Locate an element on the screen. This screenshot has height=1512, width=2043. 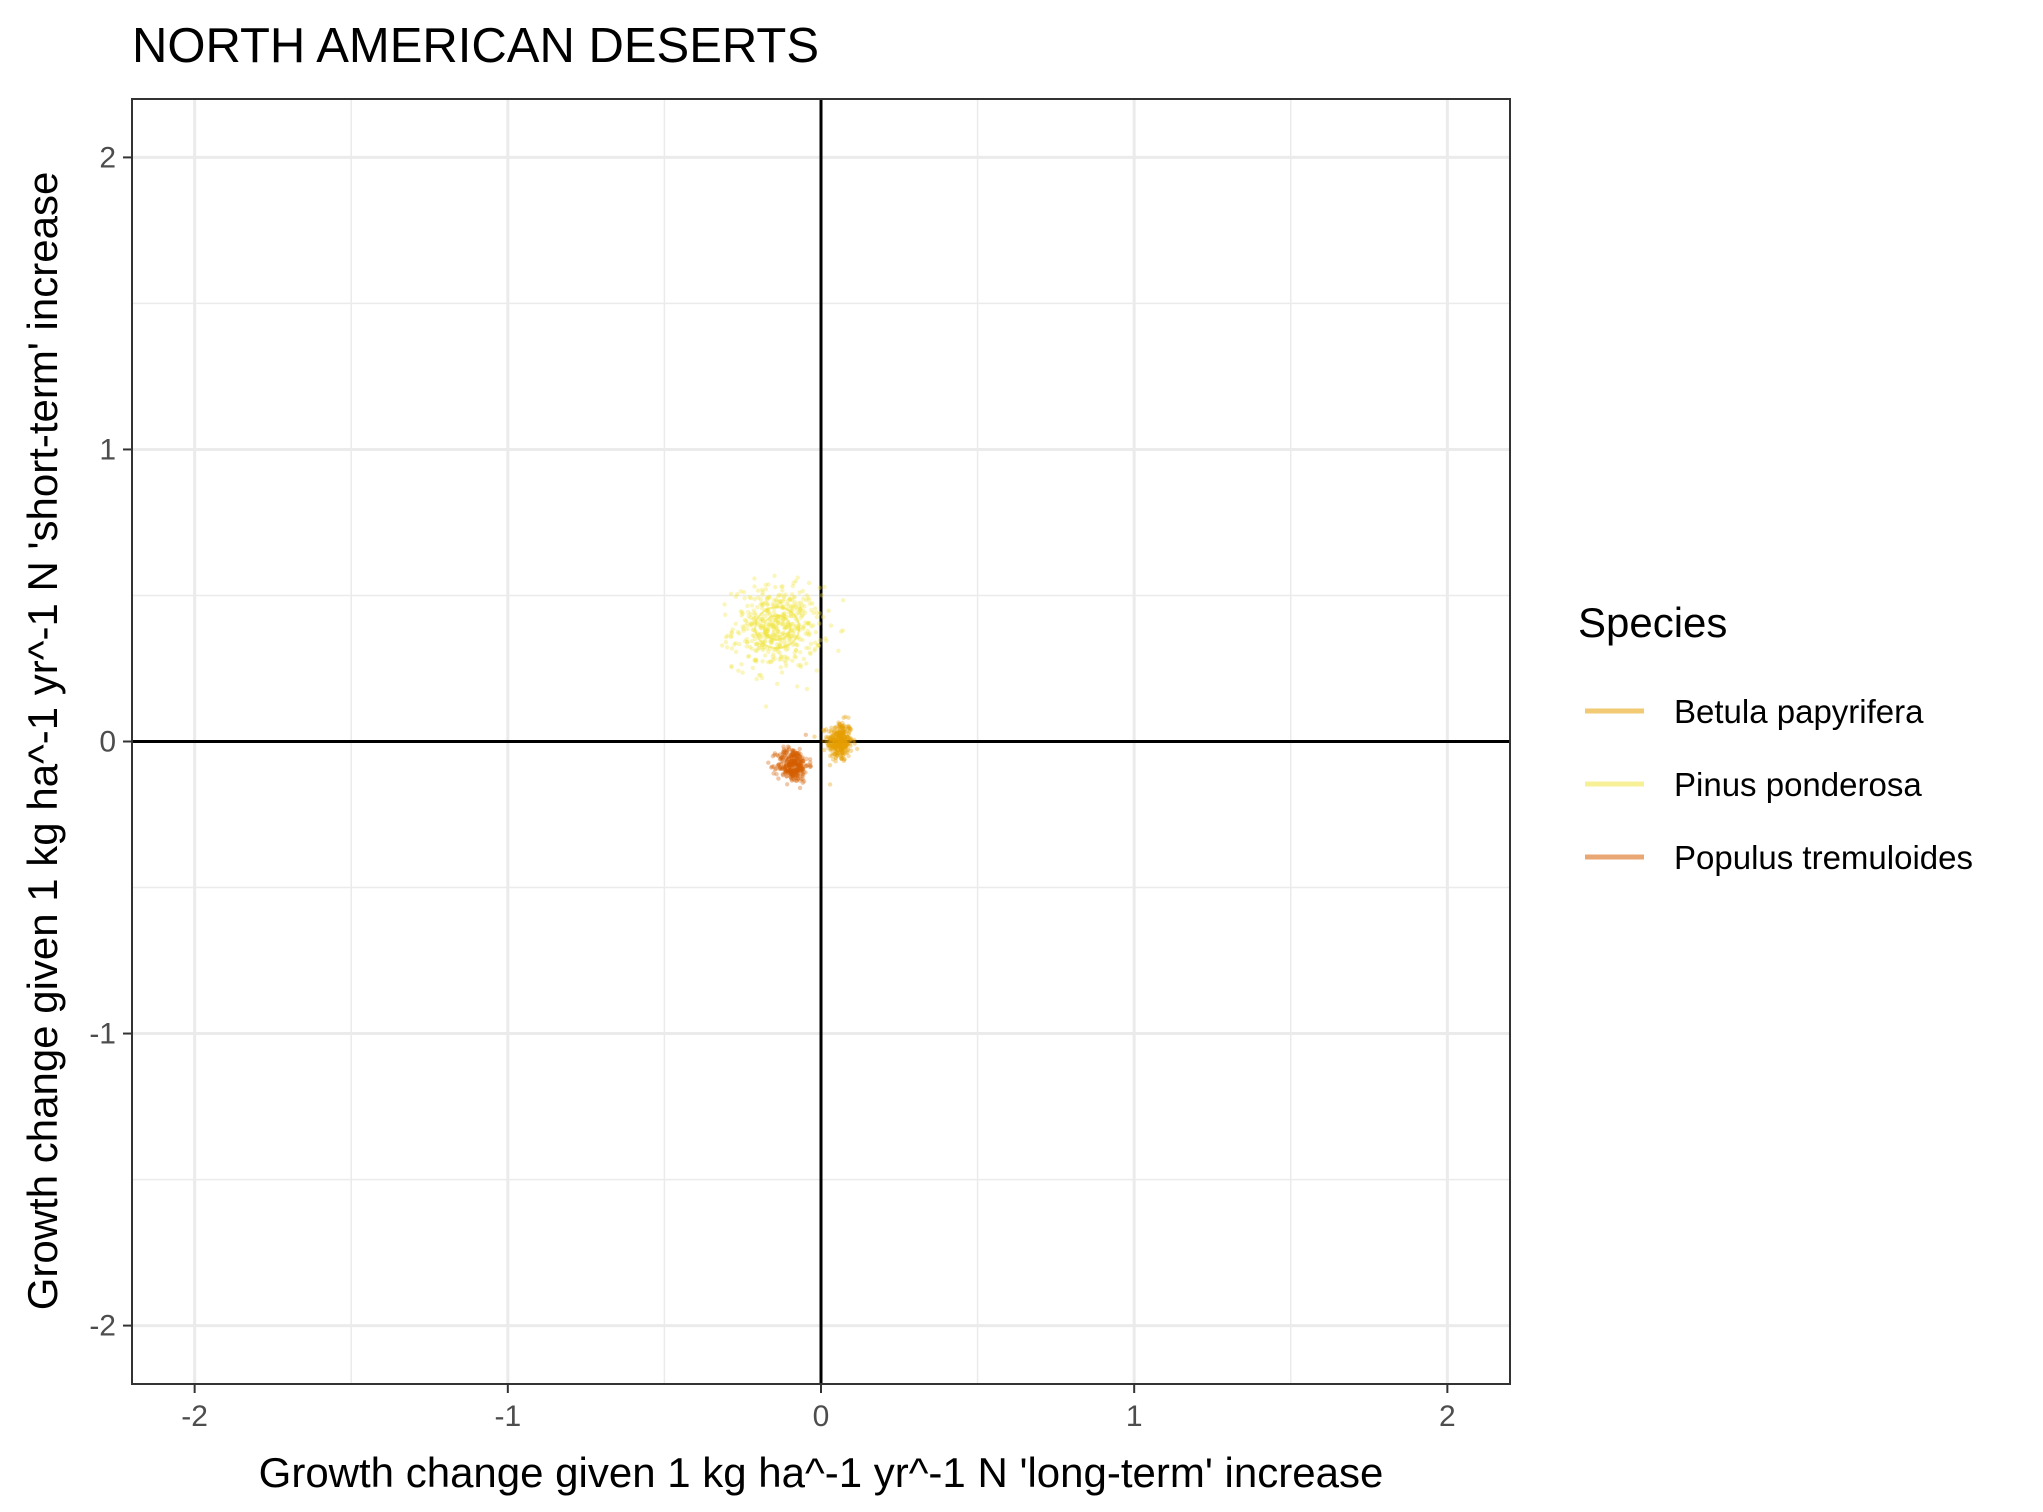
legend-label-populus-tremuloides: Populus tremuloides is located at coordinates (1823, 857).